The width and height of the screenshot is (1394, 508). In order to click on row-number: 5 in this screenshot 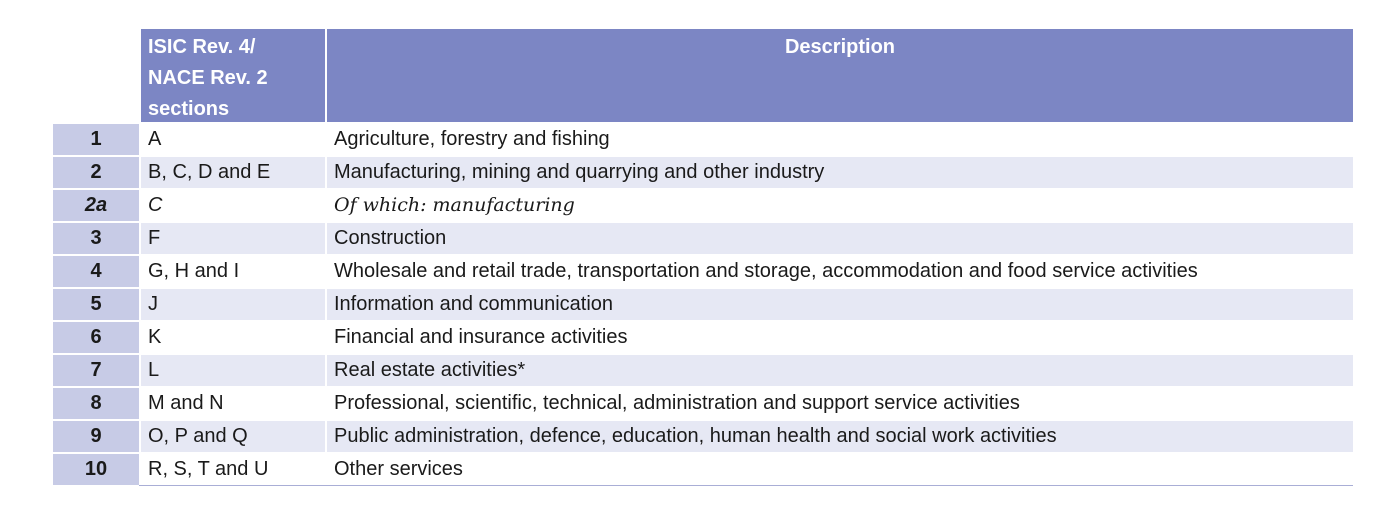, I will do `click(96, 304)`.